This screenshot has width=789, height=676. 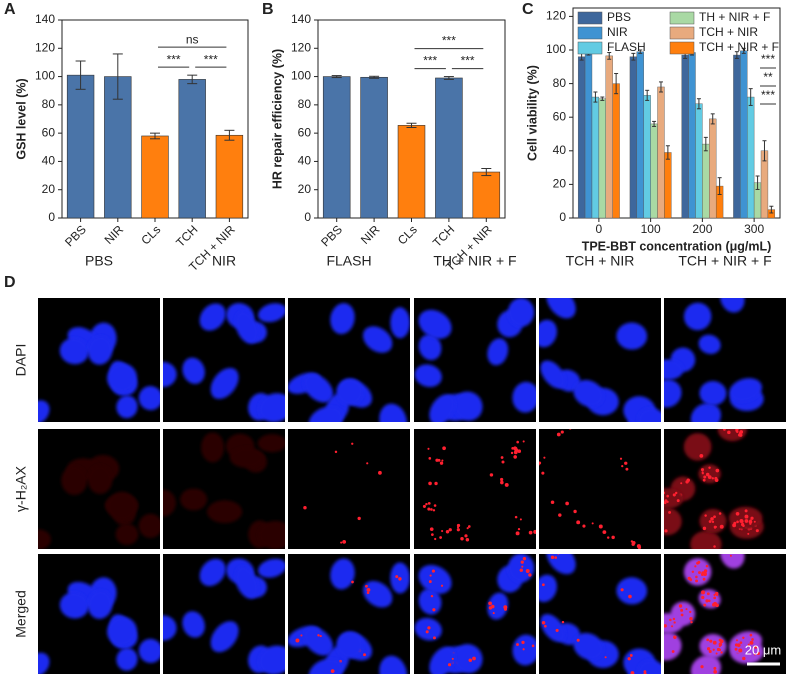 What do you see at coordinates (682, 48) in the screenshot?
I see `legend-swatch` at bounding box center [682, 48].